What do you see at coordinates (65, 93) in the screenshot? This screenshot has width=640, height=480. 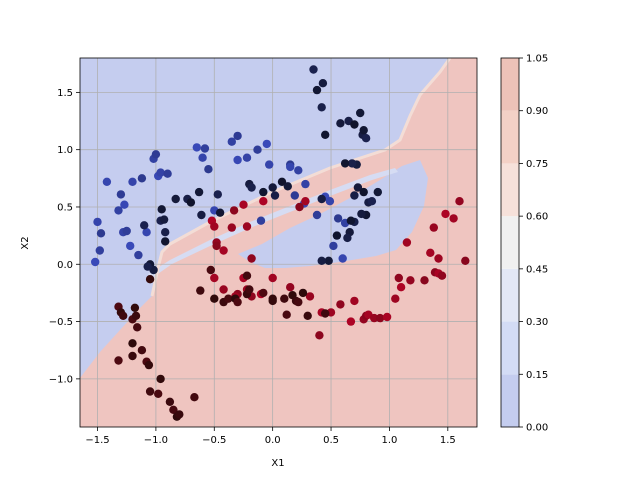 I see `y-tick-label: 1.5` at bounding box center [65, 93].